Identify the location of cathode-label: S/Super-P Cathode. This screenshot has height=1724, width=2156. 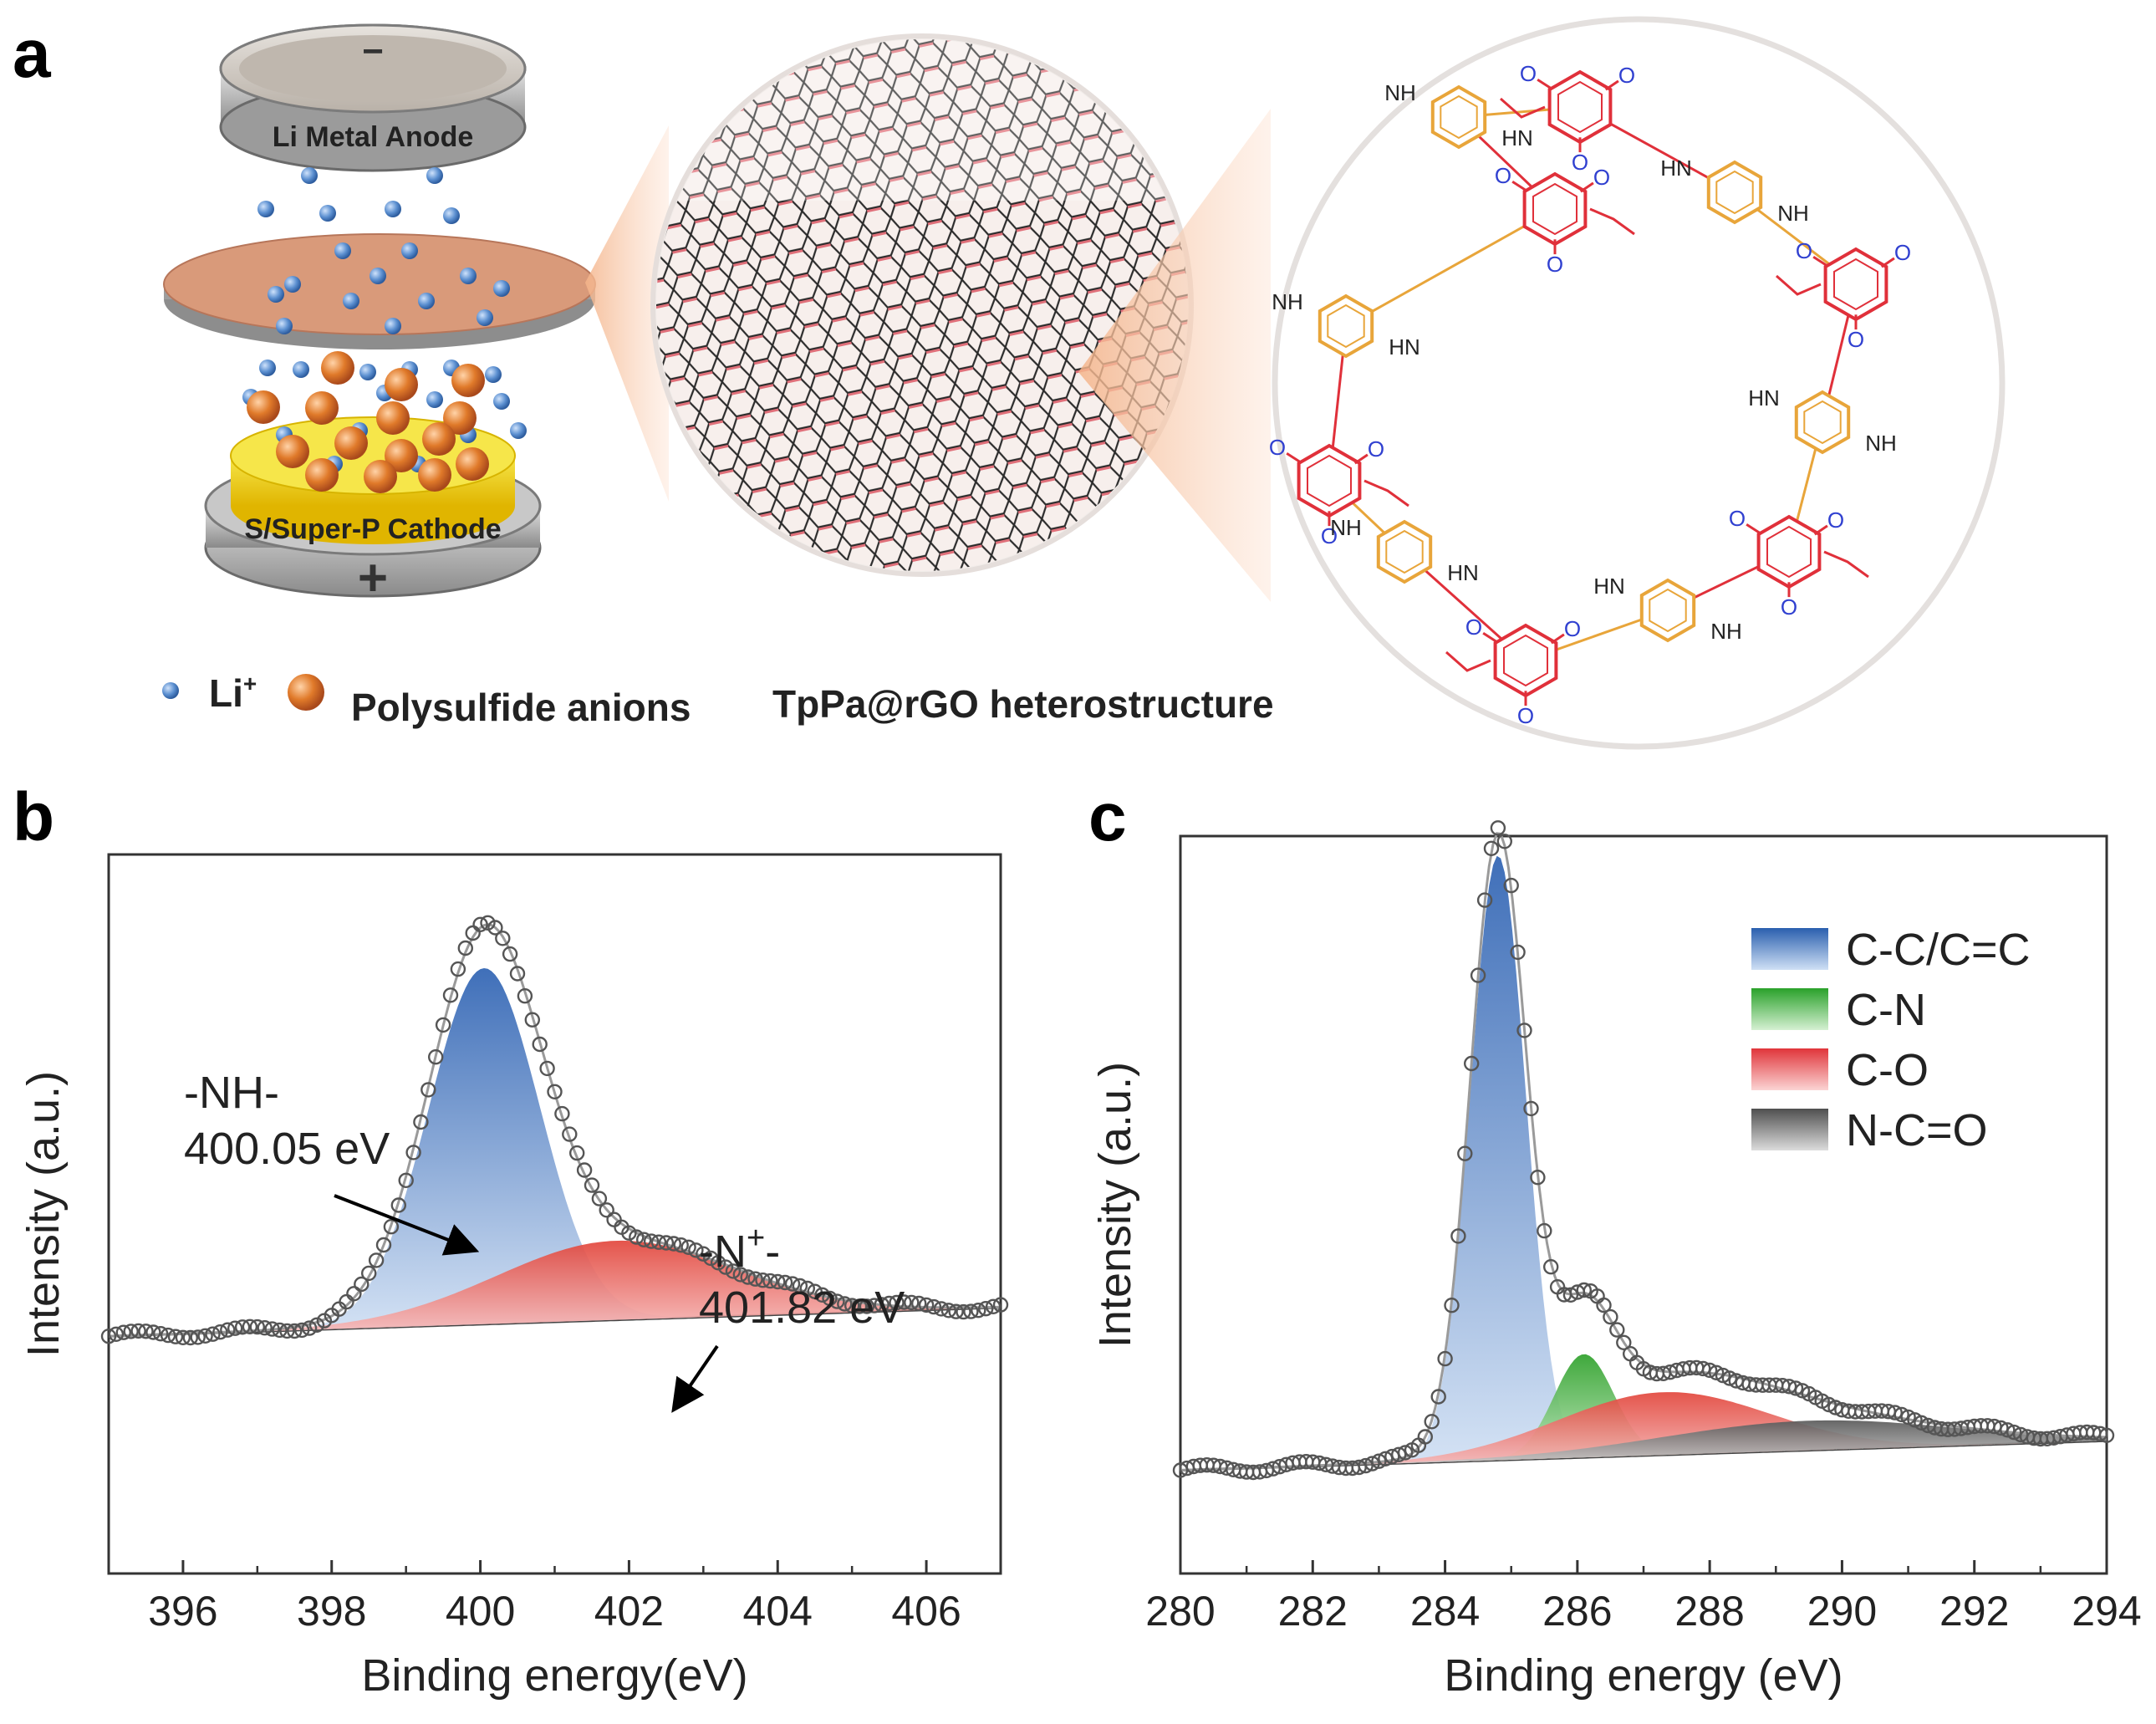
(372, 529).